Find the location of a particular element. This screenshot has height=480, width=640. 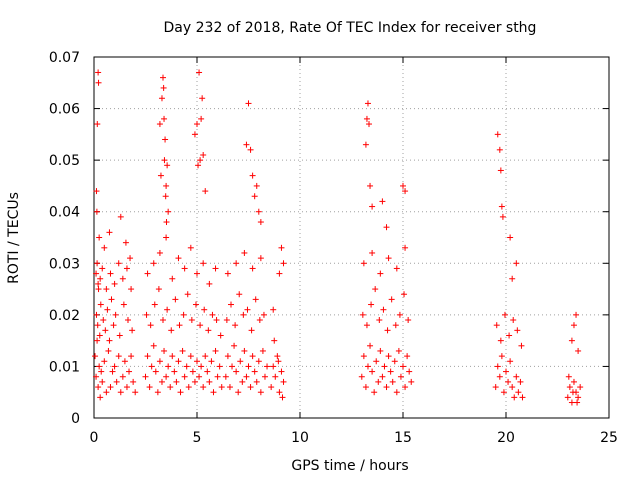

y-tick-label: 0.04 is located at coordinates (64, 213).